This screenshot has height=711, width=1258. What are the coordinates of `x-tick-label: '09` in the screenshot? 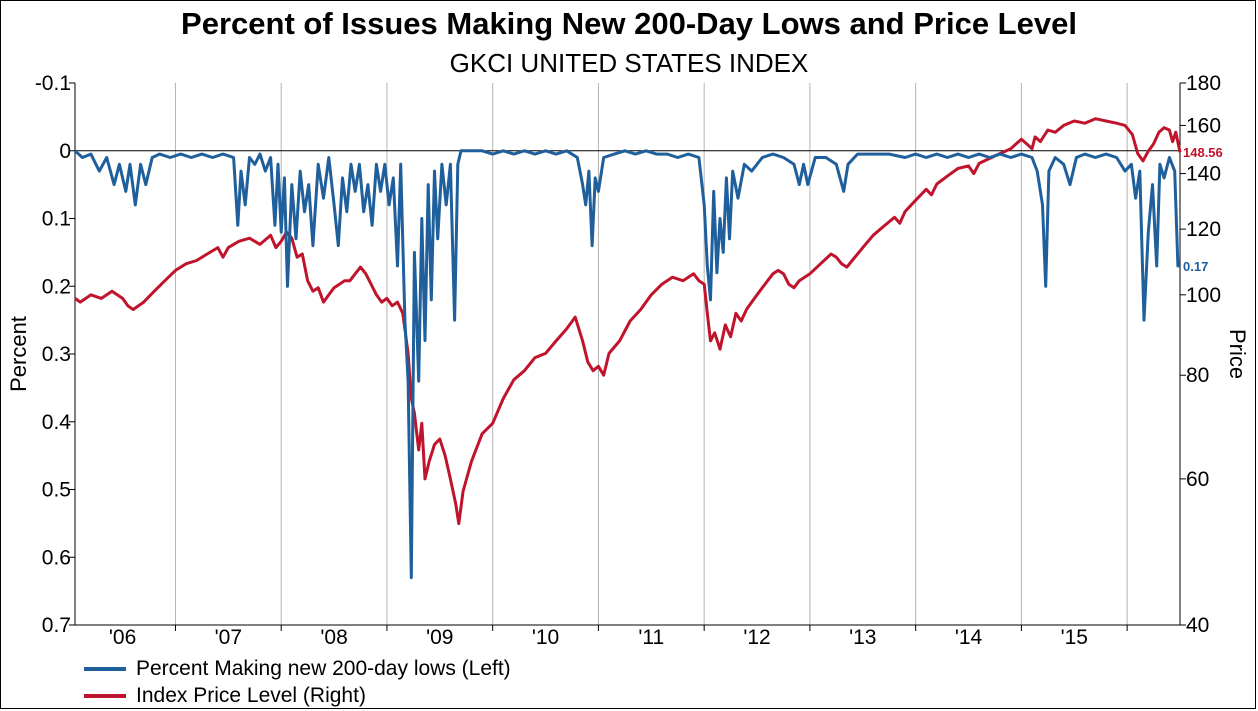 It's located at (439, 637).